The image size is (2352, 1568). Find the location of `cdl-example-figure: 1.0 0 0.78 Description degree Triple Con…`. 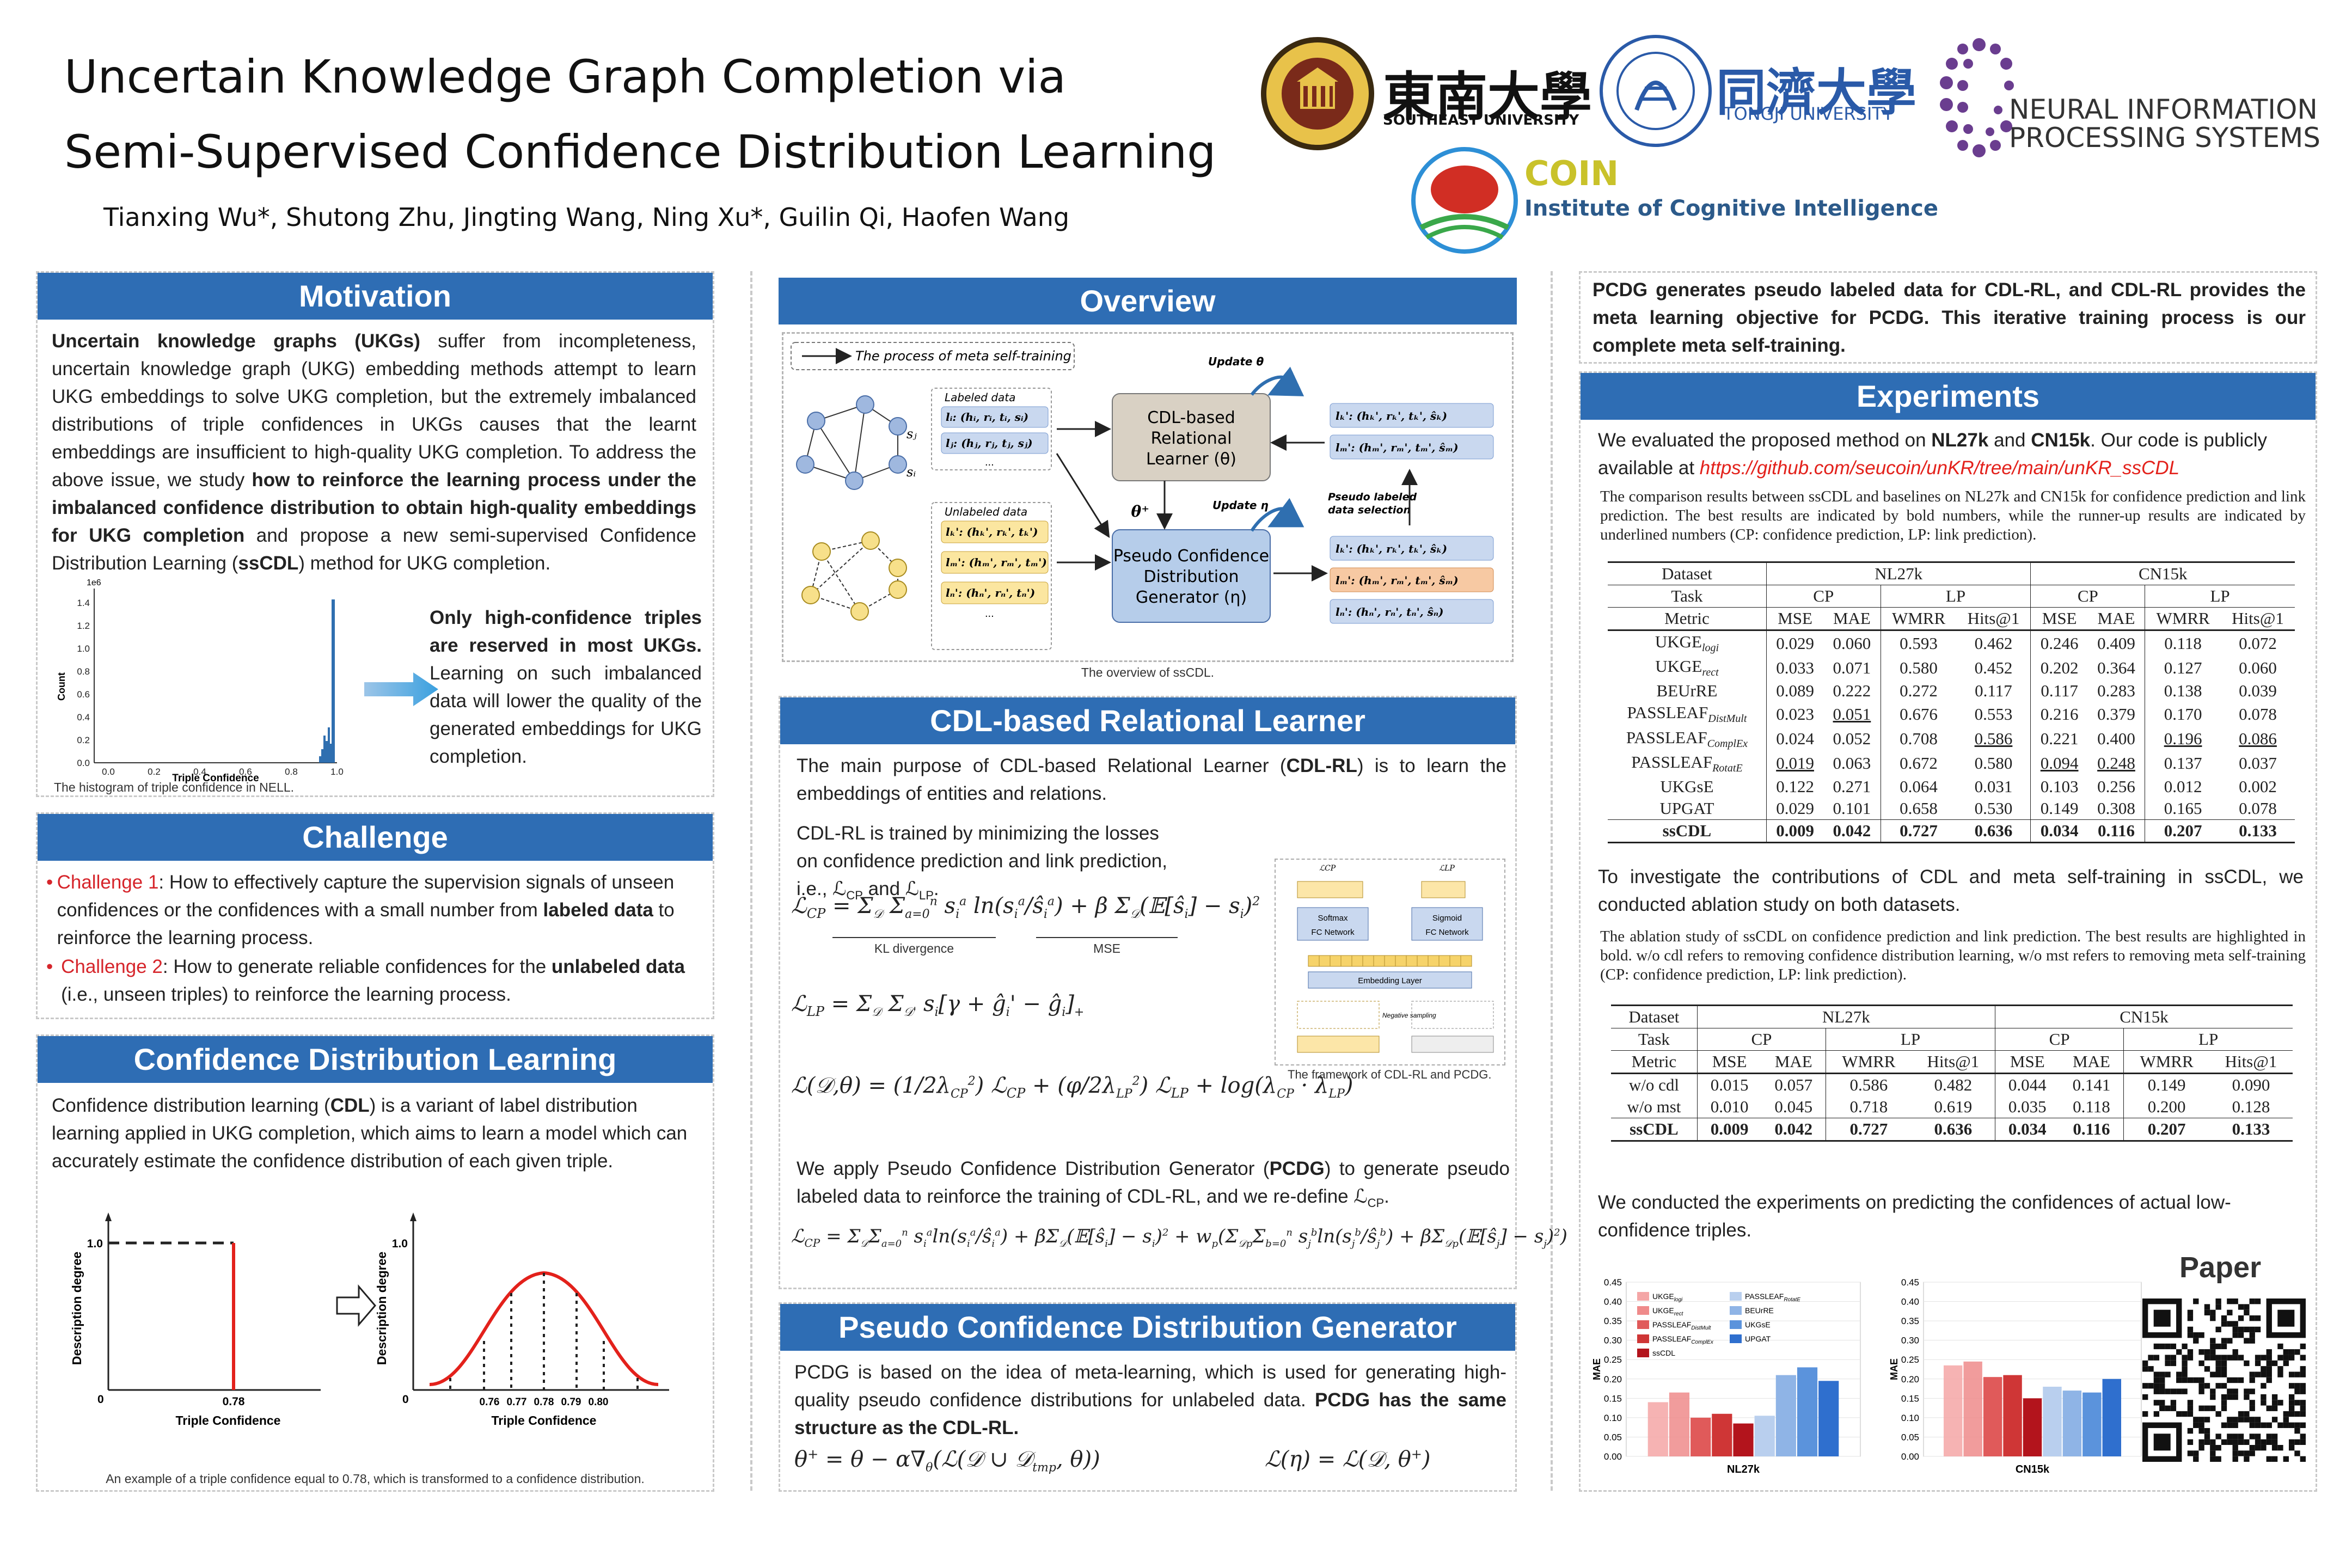

cdl-example-figure: 1.0 0 0.78 Description degree Triple Con… is located at coordinates (369, 1320).